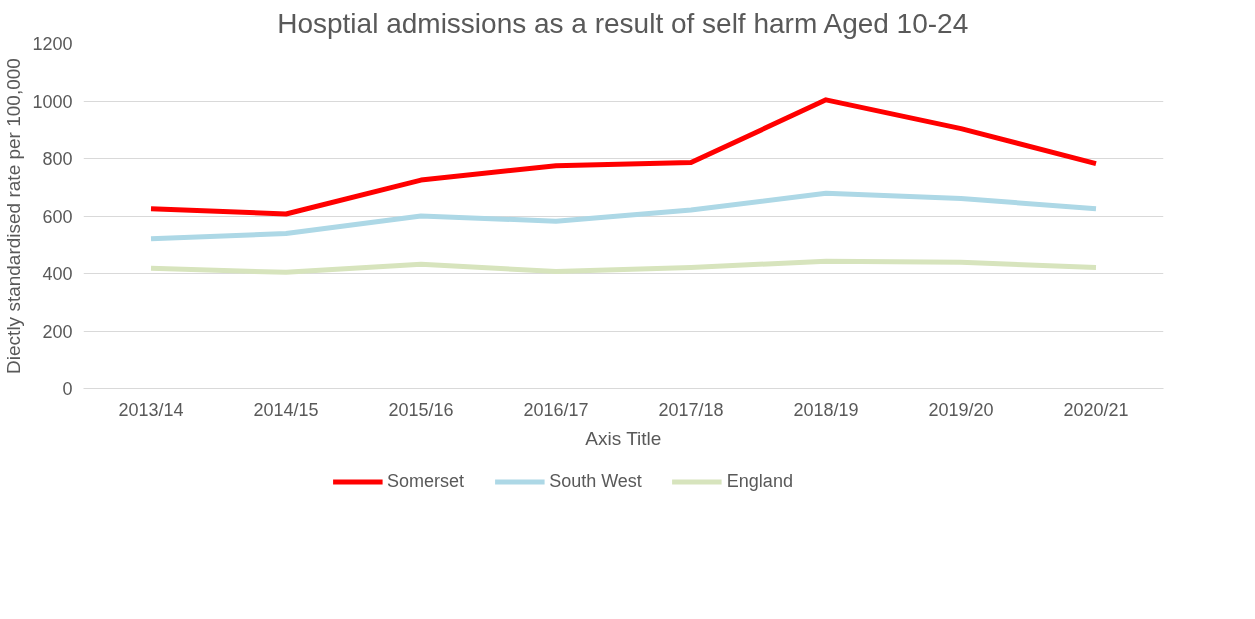 This screenshot has height=619, width=1255. I want to click on y-tick-label: 200, so click(57, 331).